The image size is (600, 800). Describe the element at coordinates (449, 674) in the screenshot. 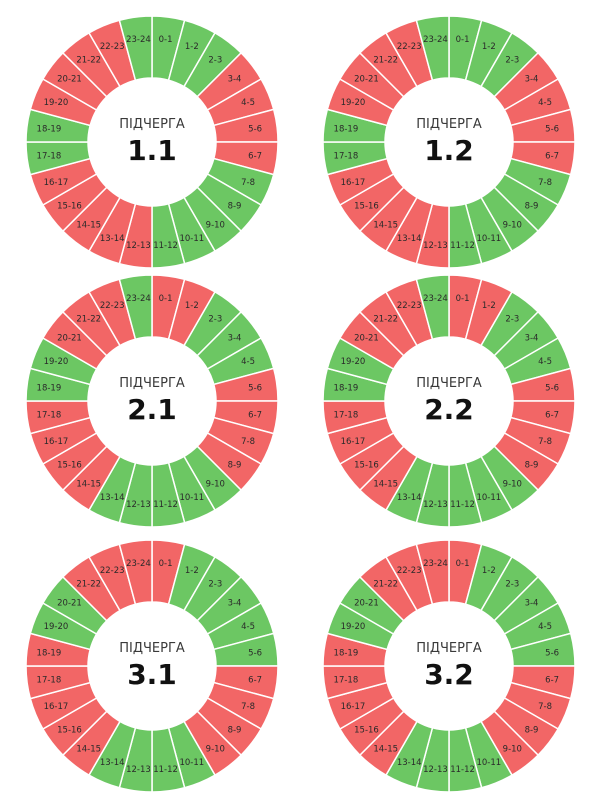

I see `queue-number: 3.2` at that location.